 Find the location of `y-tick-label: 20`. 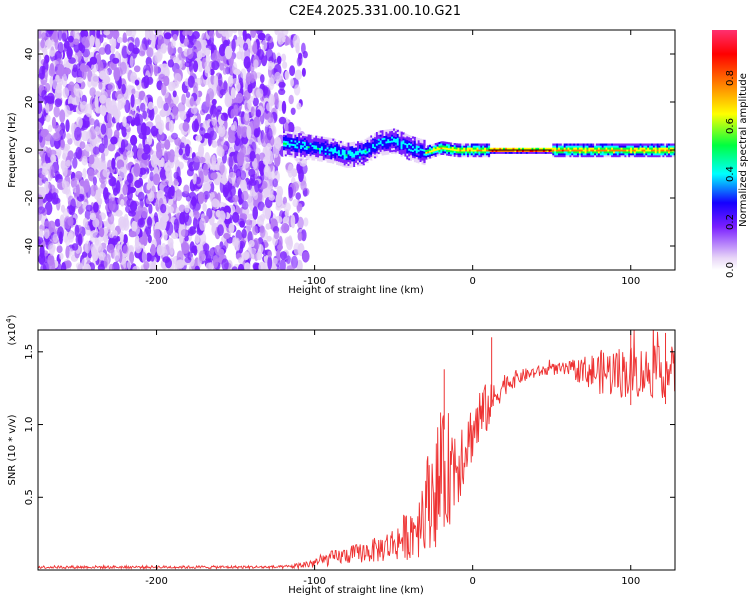

y-tick-label: 20 is located at coordinates (29, 102).